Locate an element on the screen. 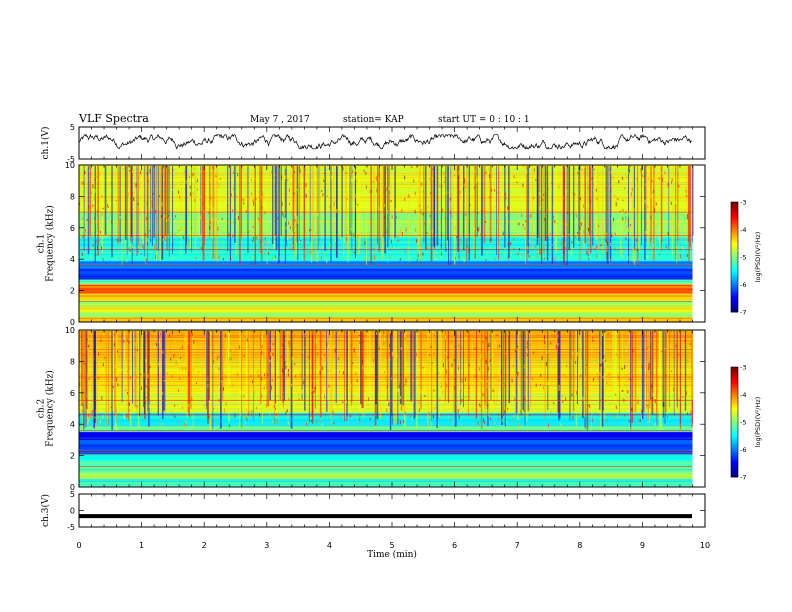  colorbar-tick-label: -7 is located at coordinates (743, 313).